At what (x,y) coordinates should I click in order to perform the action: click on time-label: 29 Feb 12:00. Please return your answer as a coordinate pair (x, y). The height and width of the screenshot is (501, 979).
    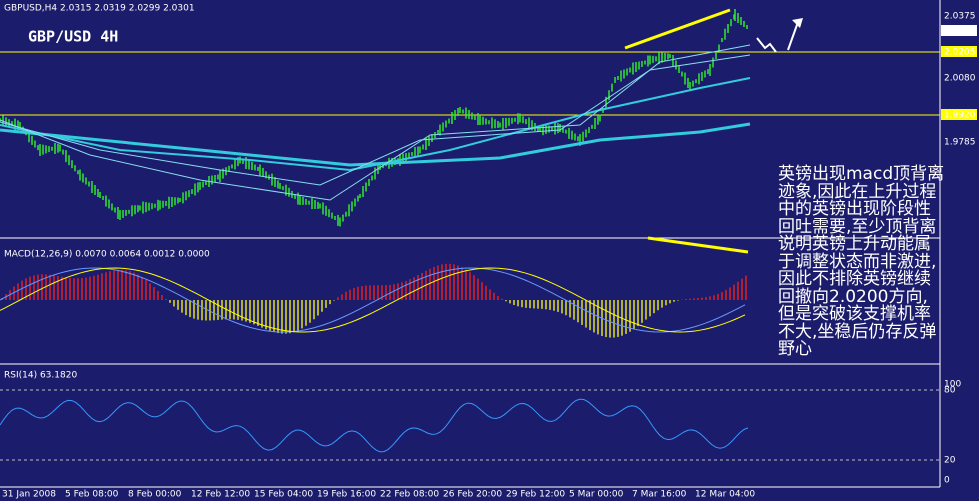
    Looking at the image, I should click on (535, 495).